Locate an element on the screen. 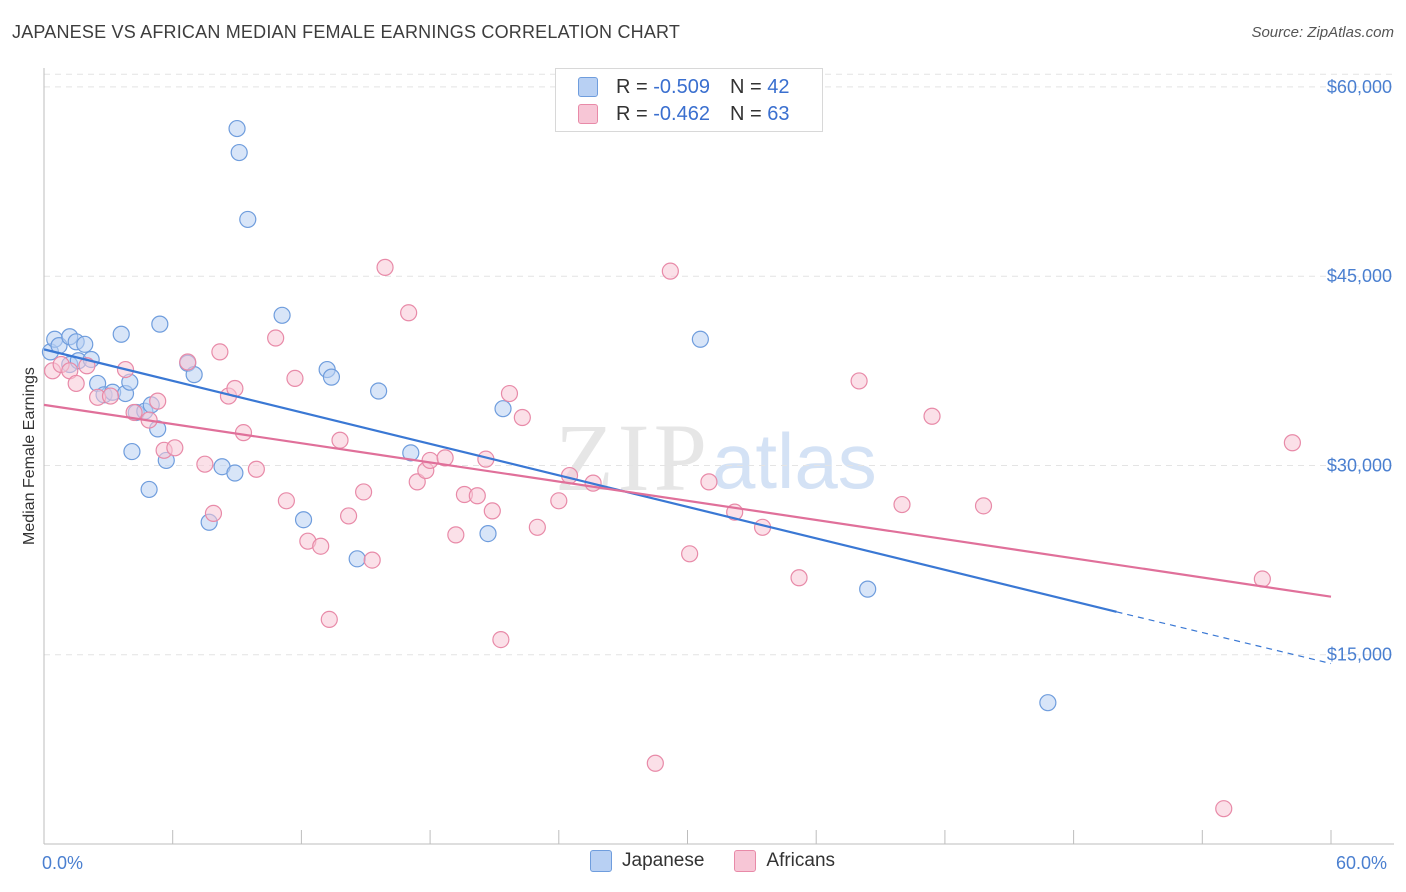 Image resolution: width=1406 pixels, height=892 pixels. y-tick-label: $45,000 is located at coordinates (1359, 276).